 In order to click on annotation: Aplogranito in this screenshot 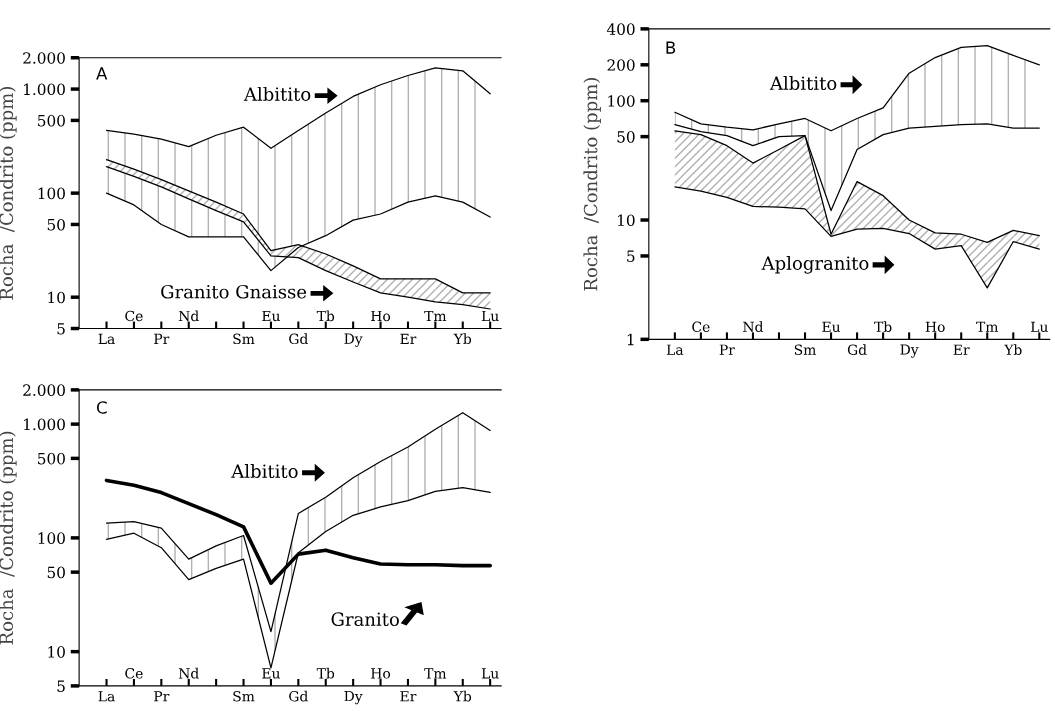, I will do `click(815, 264)`.